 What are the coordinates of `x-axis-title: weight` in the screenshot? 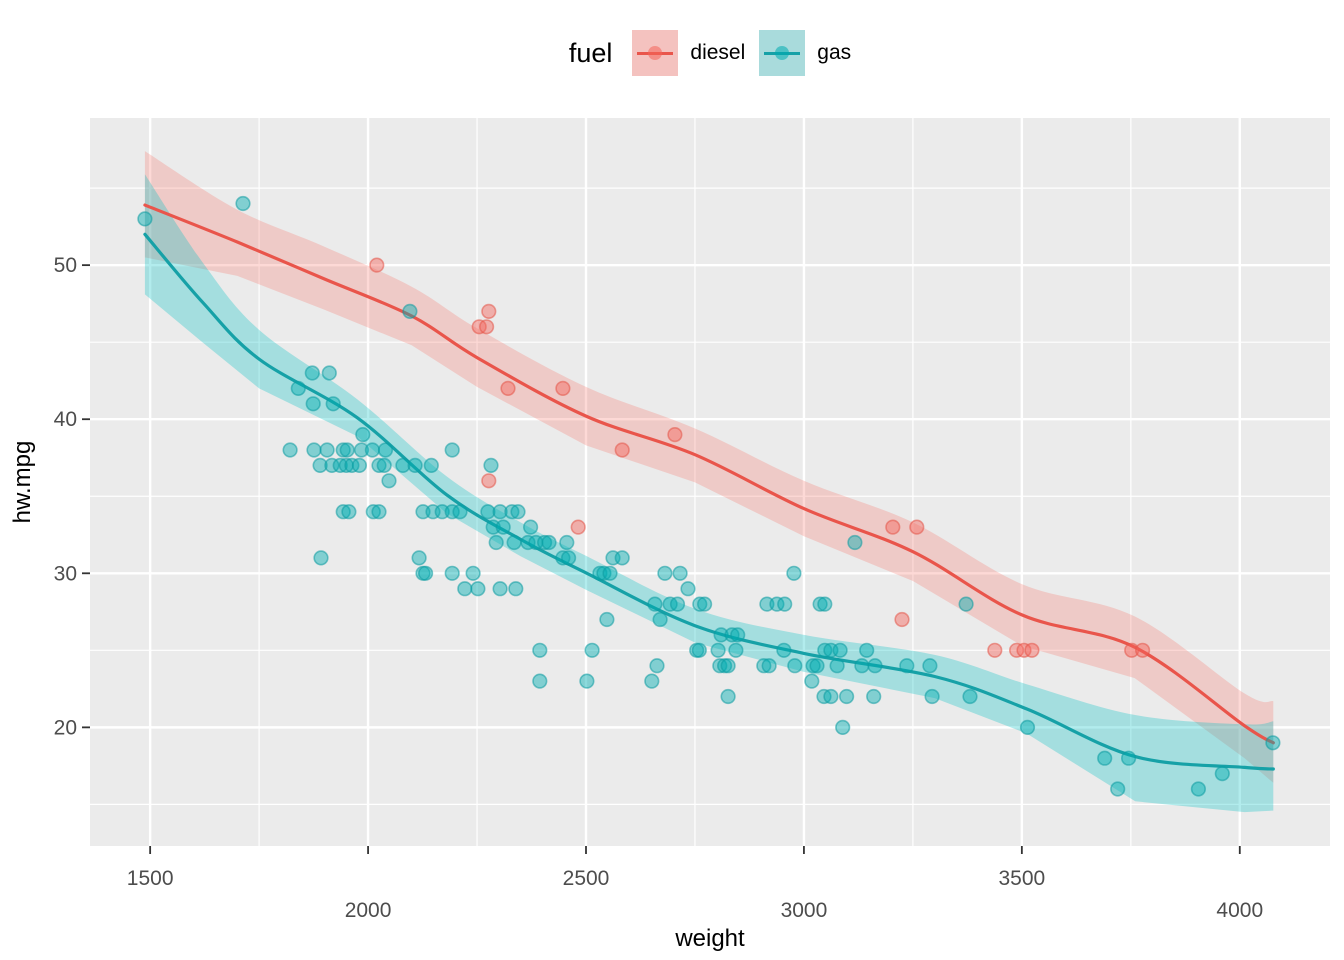 It's located at (709, 938).